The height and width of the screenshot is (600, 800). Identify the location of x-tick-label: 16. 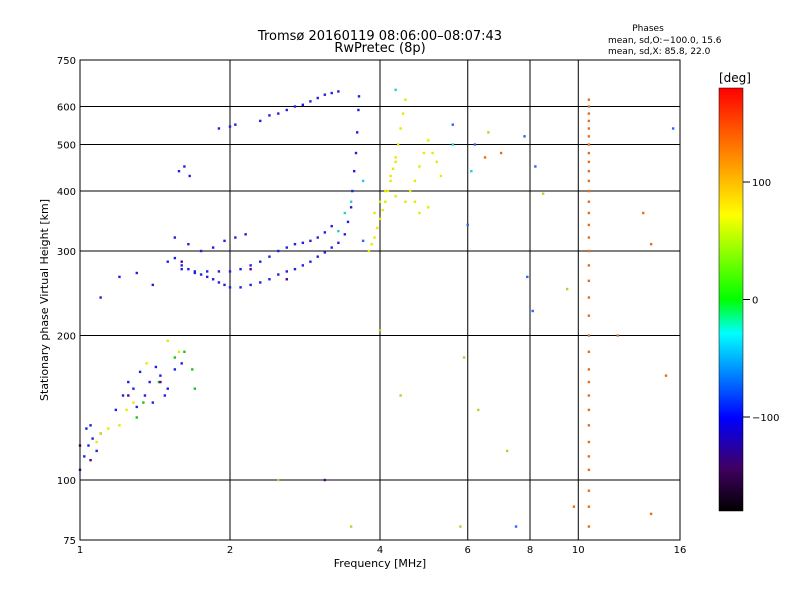
(680, 550).